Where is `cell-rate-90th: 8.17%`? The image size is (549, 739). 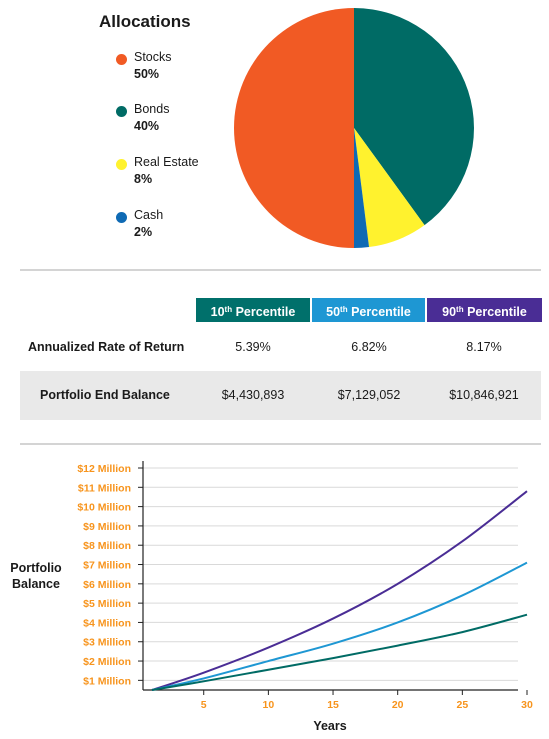
cell-rate-90th: 8.17% is located at coordinates (484, 347).